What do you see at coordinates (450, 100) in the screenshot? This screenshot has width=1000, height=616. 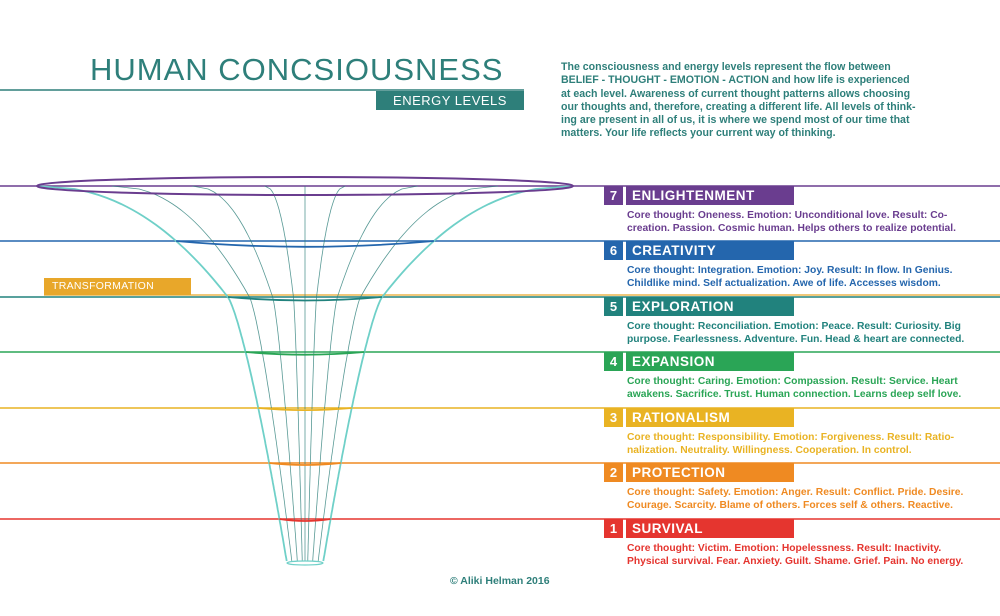 I see `page-subtitle: ENERGY LEVELS` at bounding box center [450, 100].